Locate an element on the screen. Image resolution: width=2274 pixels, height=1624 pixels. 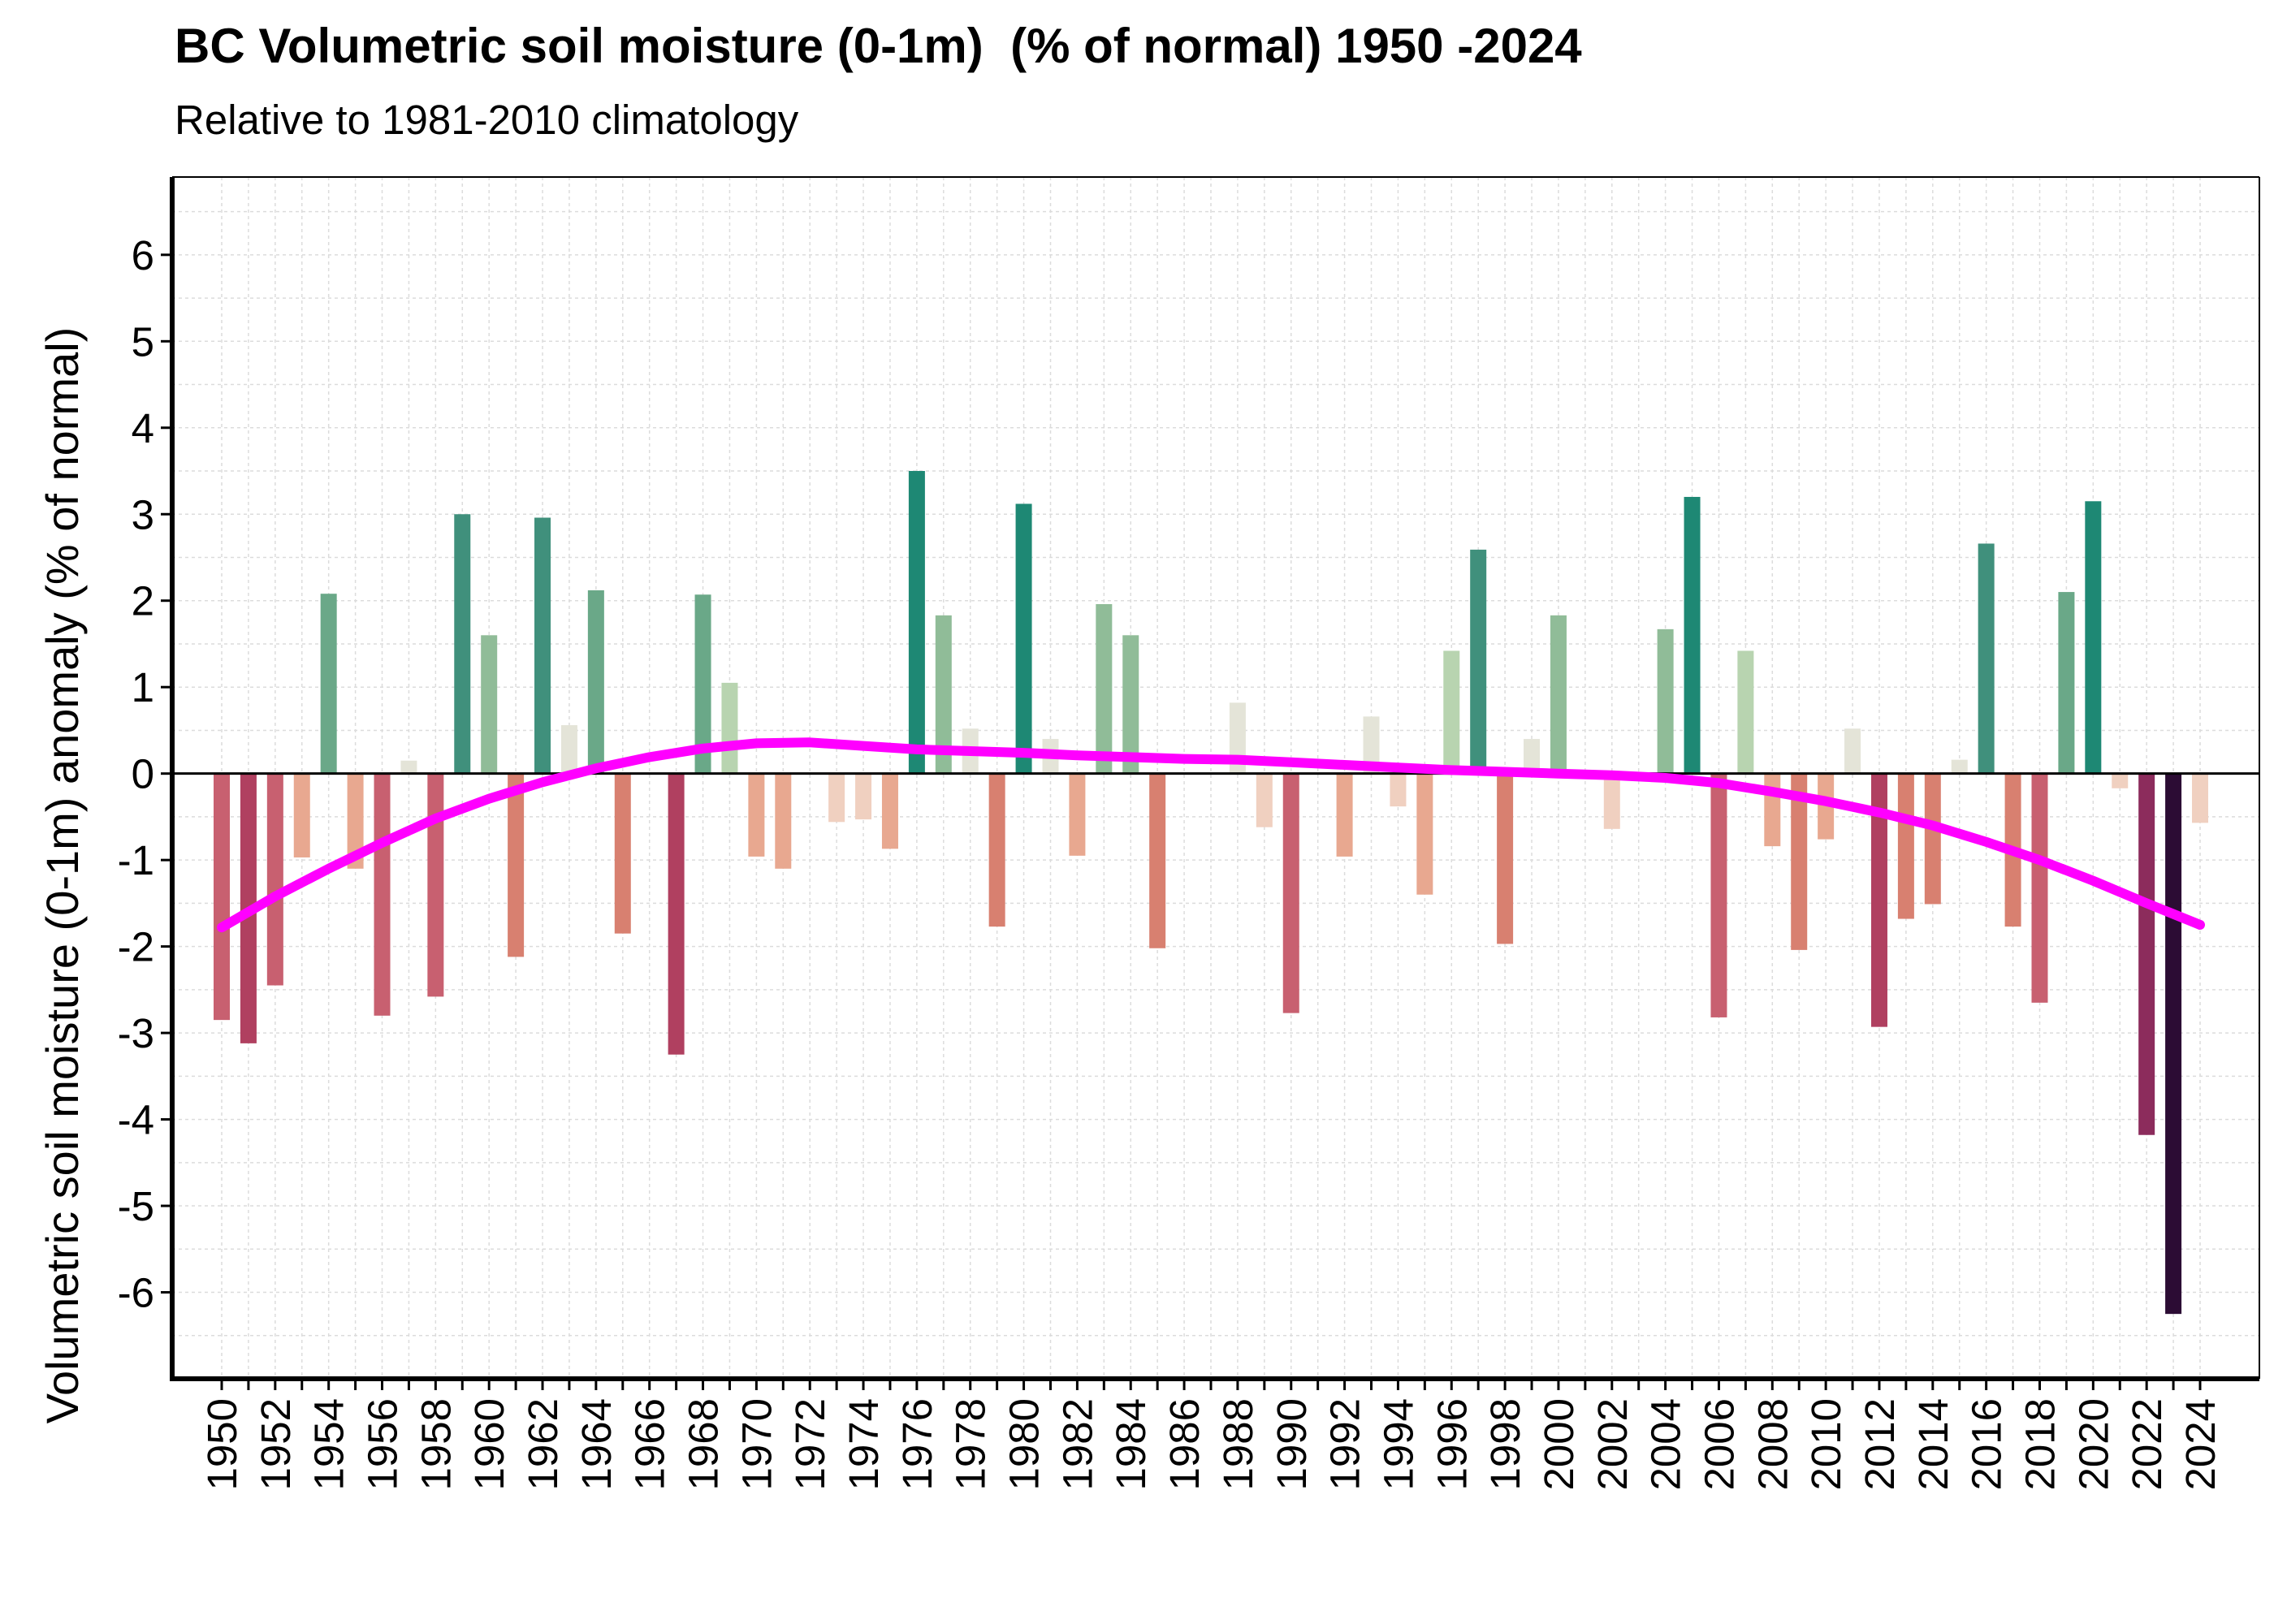
x-tick-label: 1958 is located at coordinates (436, 1444).